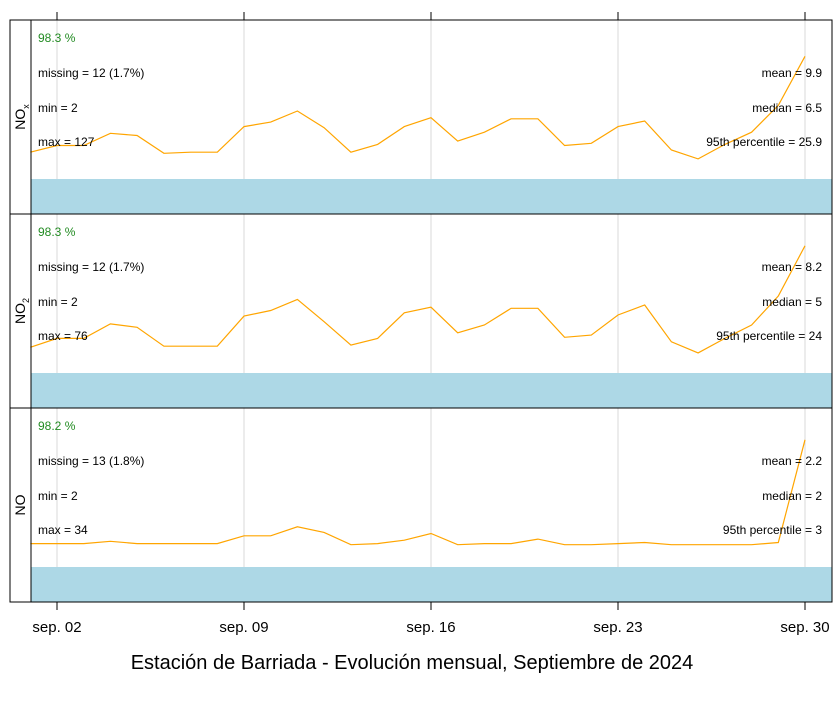 The width and height of the screenshot is (838, 701). What do you see at coordinates (792, 267) in the screenshot?
I see `mean-label: mean = 8.2` at bounding box center [792, 267].